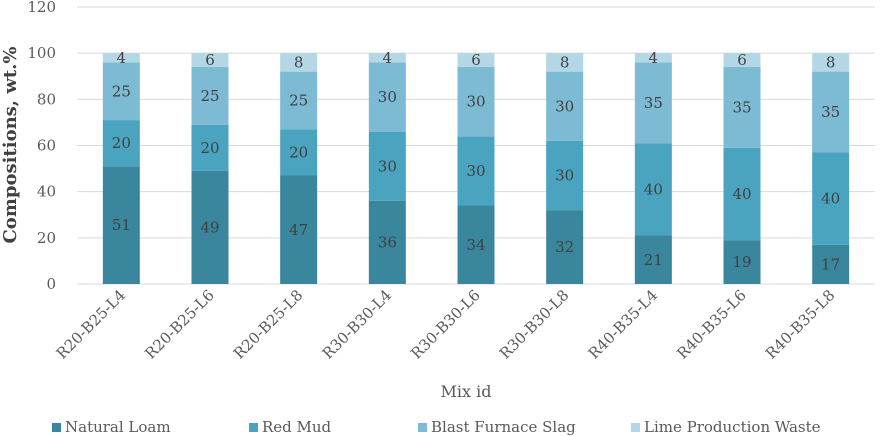  Describe the element at coordinates (466, 391) in the screenshot. I see `x-axis-label: Mix id` at that location.